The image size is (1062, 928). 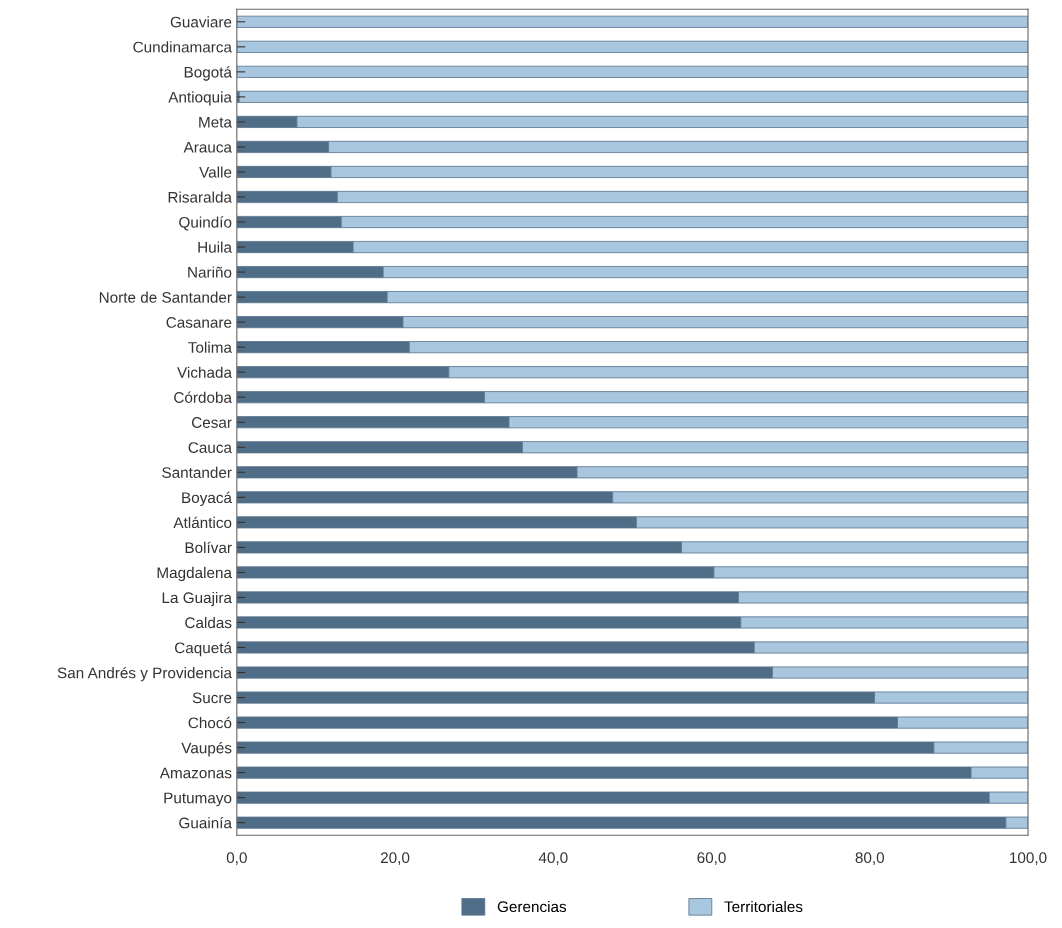 What do you see at coordinates (200, 197) in the screenshot?
I see `y-tick-label: Risaralda` at bounding box center [200, 197].